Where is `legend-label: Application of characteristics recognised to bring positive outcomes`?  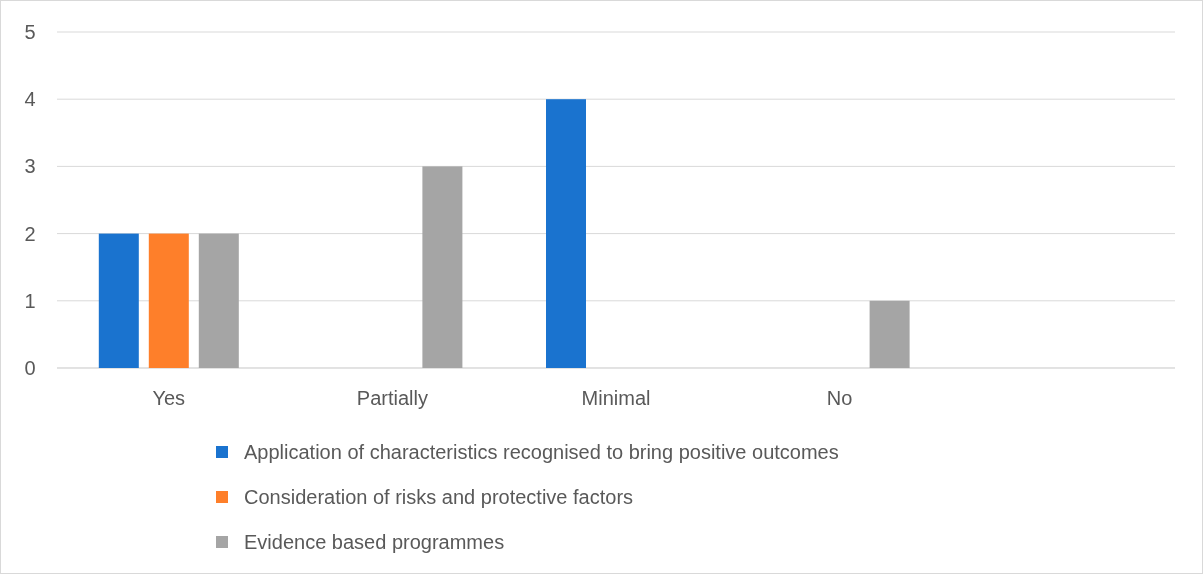 legend-label: Application of characteristics recognised to bring positive outcomes is located at coordinates (541, 452).